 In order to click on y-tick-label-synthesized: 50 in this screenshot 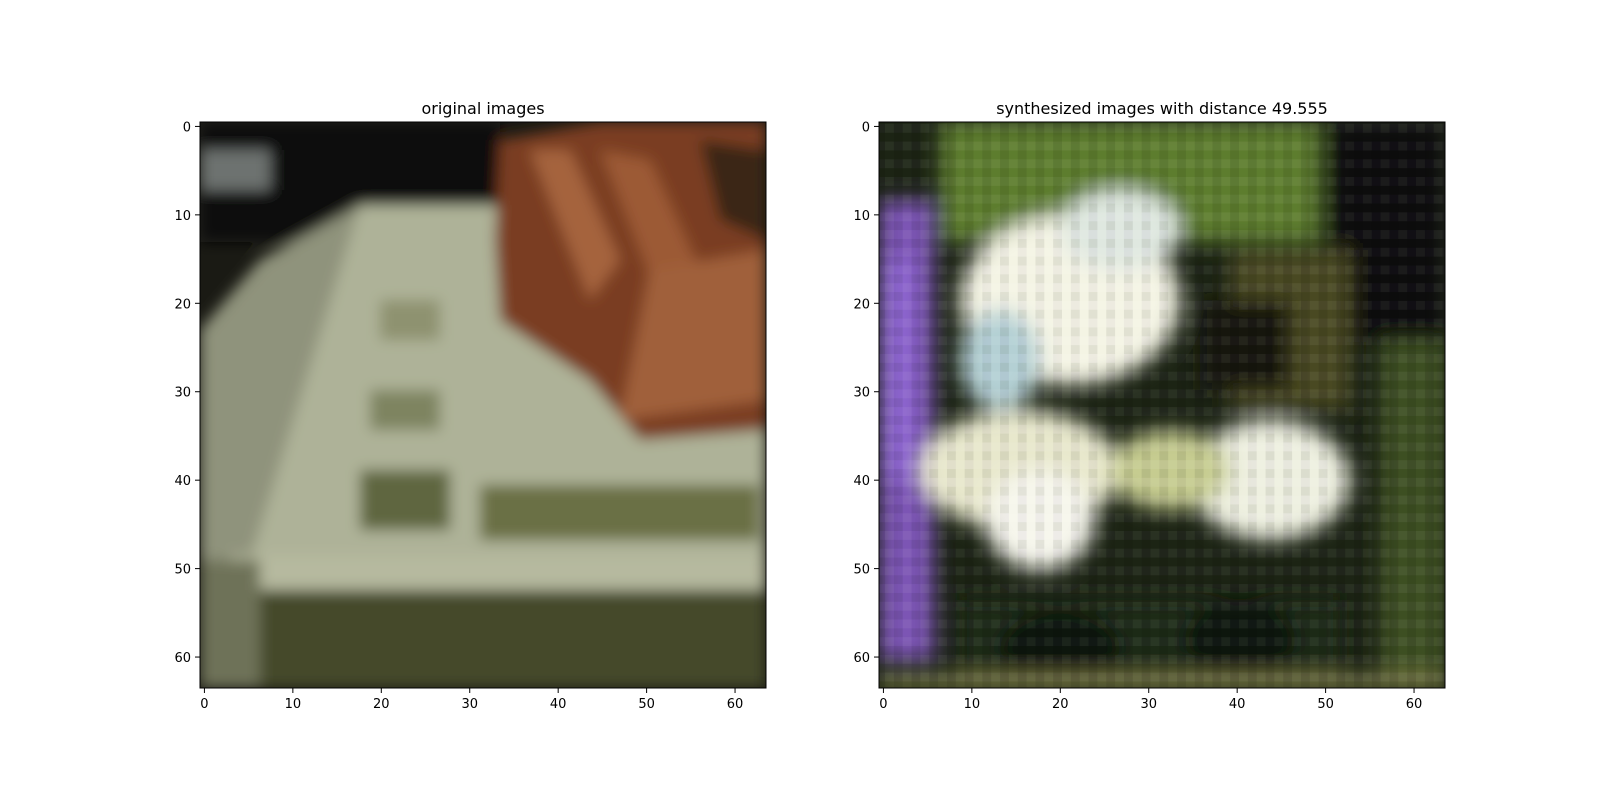, I will do `click(861, 570)`.